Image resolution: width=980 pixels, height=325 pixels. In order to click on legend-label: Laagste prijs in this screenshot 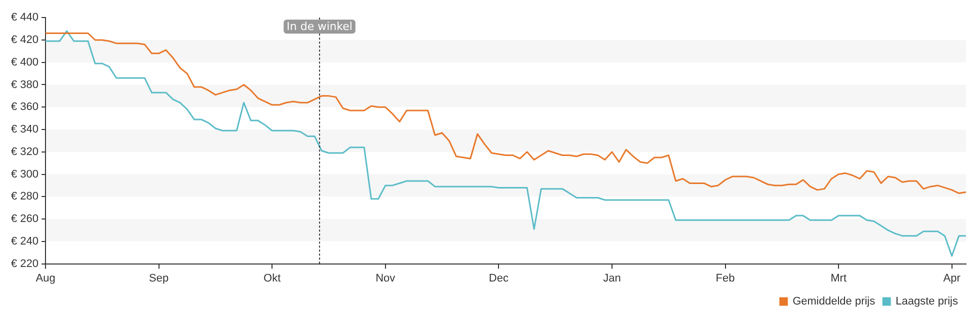, I will do `click(927, 302)`.